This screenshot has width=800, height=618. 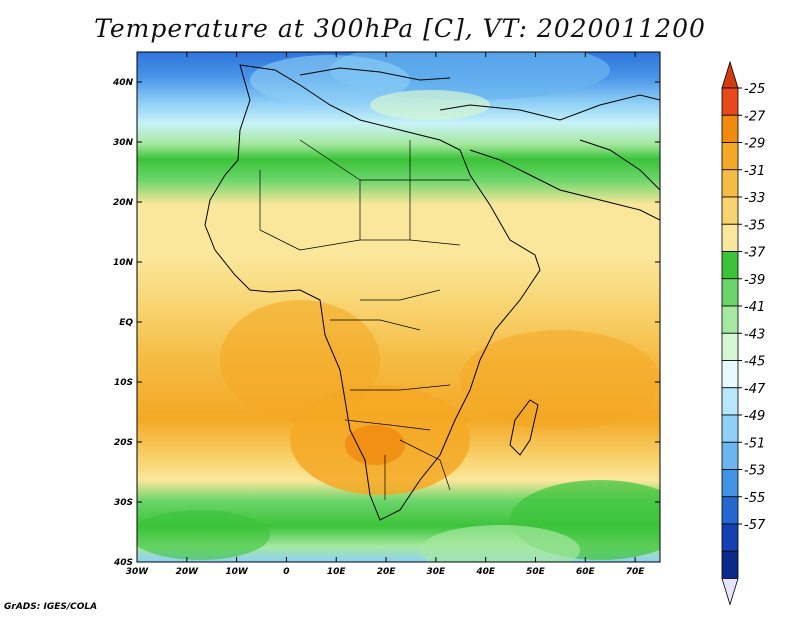 I want to click on credit-text: GrADS: IGES/COLA, so click(x=51, y=607).